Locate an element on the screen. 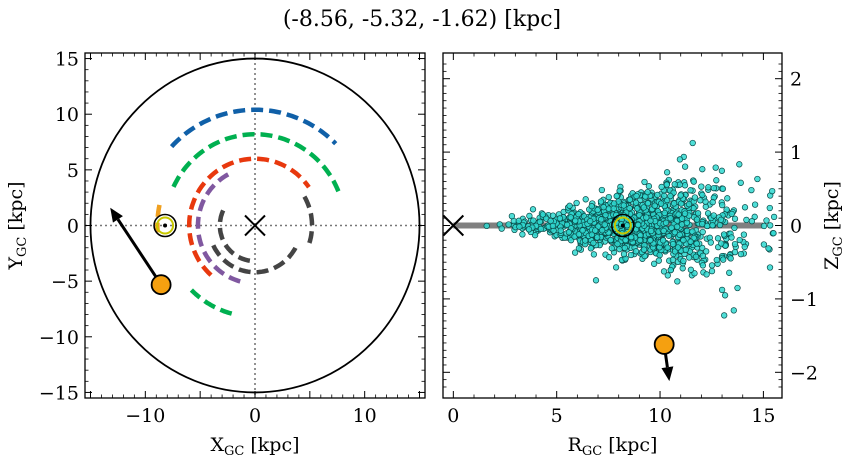 This screenshot has width=854, height=464. x-tick-label: −10 is located at coordinates (145, 416).